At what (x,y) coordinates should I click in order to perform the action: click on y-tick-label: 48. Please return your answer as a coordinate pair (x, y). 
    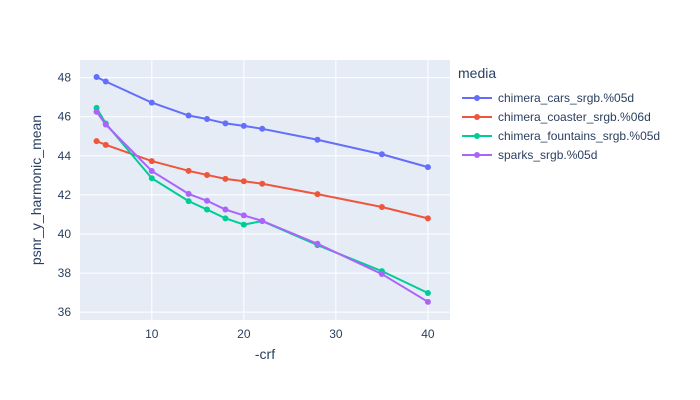
    Looking at the image, I should click on (65, 78).